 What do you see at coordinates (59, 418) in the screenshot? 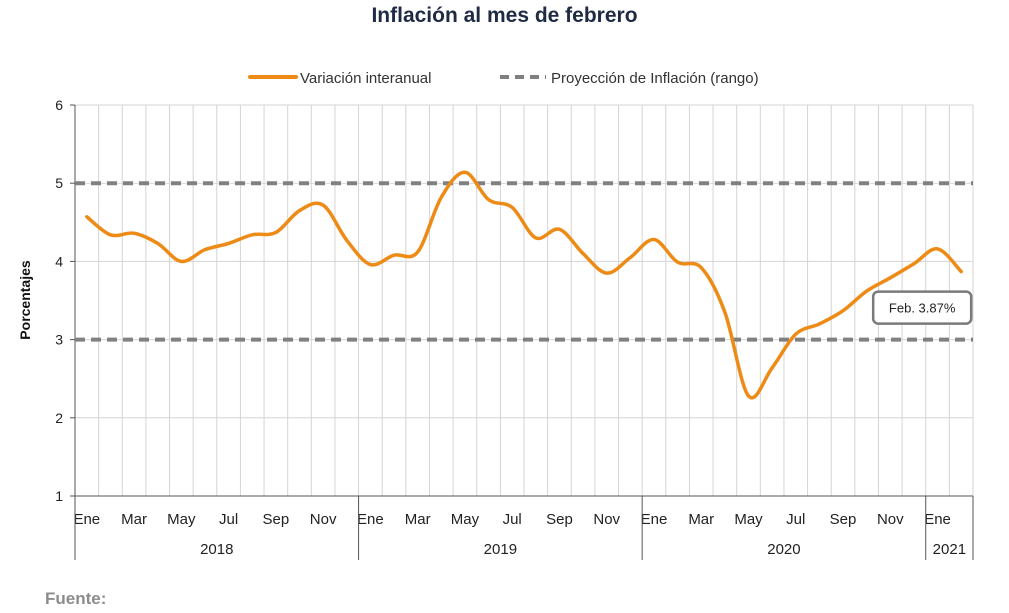
I see `y-tick-label: 2` at bounding box center [59, 418].